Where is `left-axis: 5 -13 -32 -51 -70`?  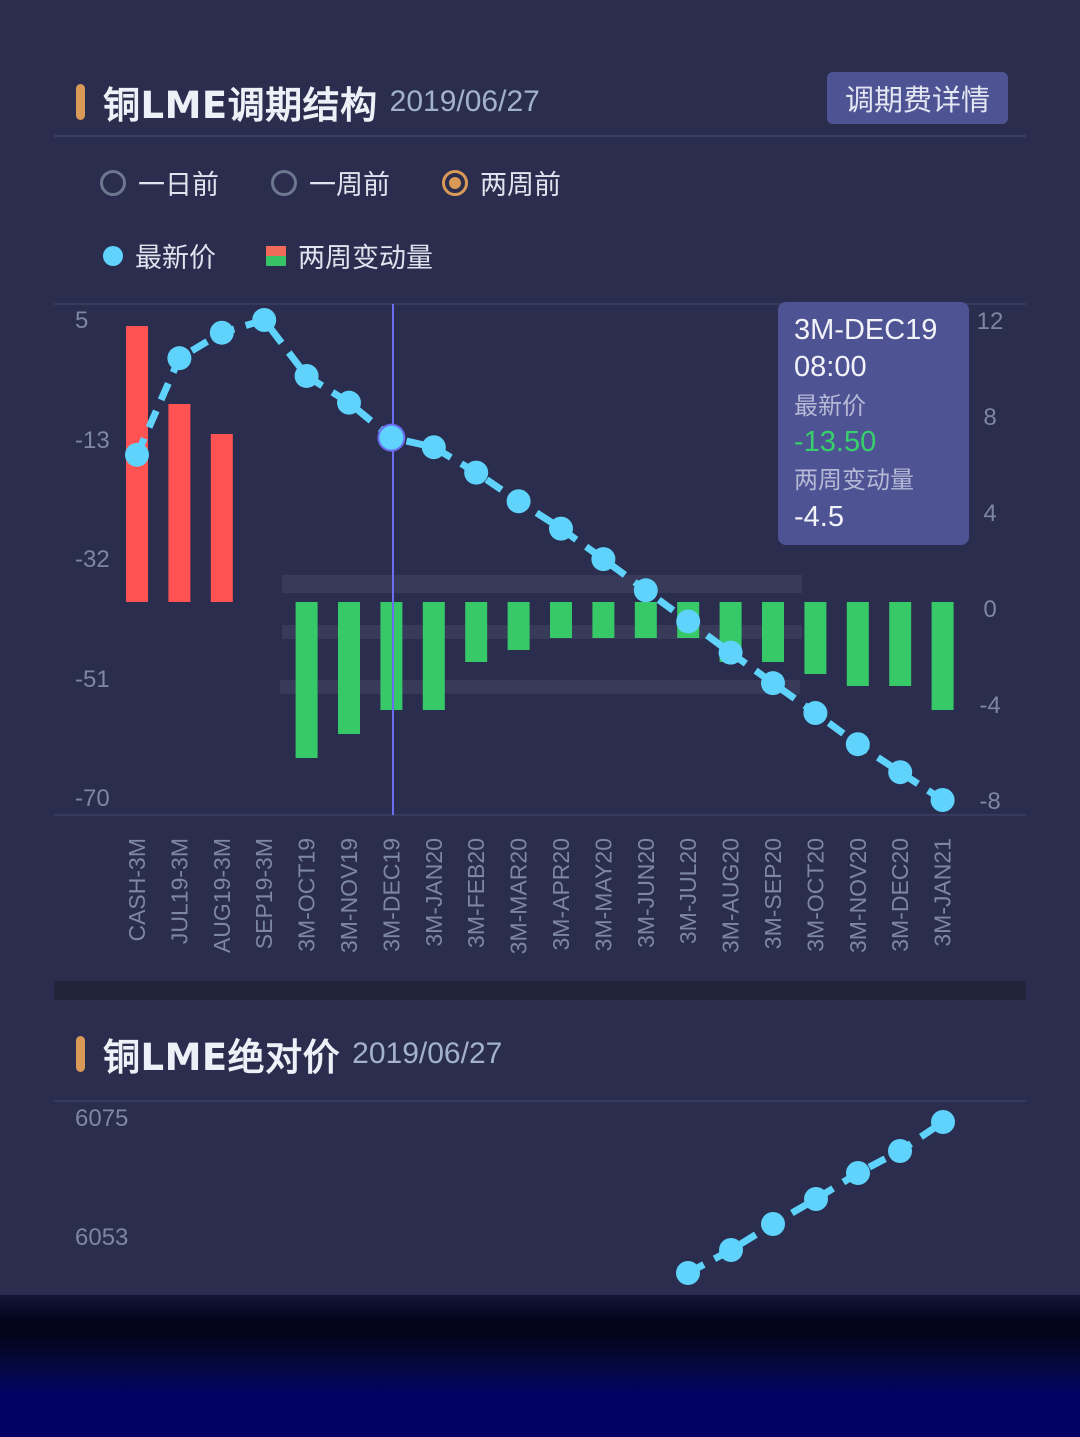
left-axis: 5 -13 -32 -51 -70 is located at coordinates (92, 559).